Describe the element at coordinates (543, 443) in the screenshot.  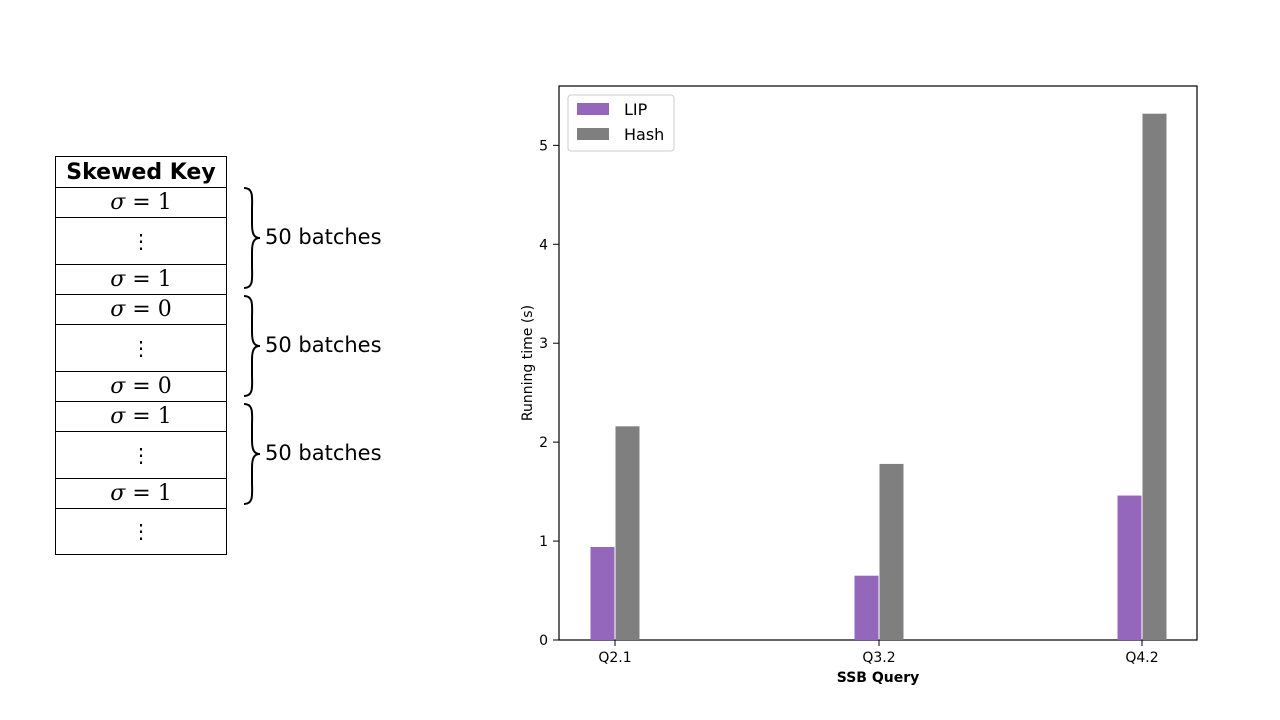
I see `y-tick-label: 2` at that location.